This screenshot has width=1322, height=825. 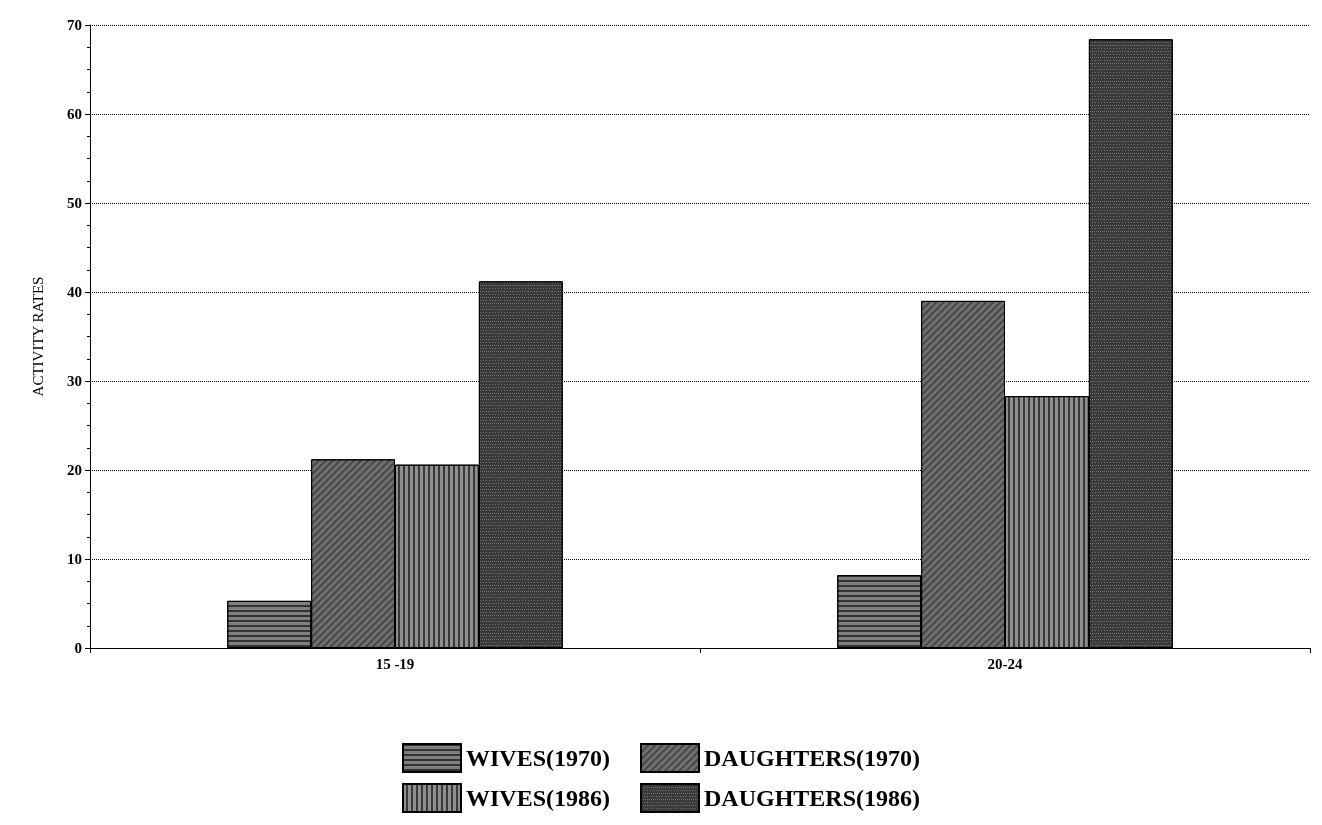 What do you see at coordinates (74, 25) in the screenshot?
I see `y-tick-label: 70` at bounding box center [74, 25].